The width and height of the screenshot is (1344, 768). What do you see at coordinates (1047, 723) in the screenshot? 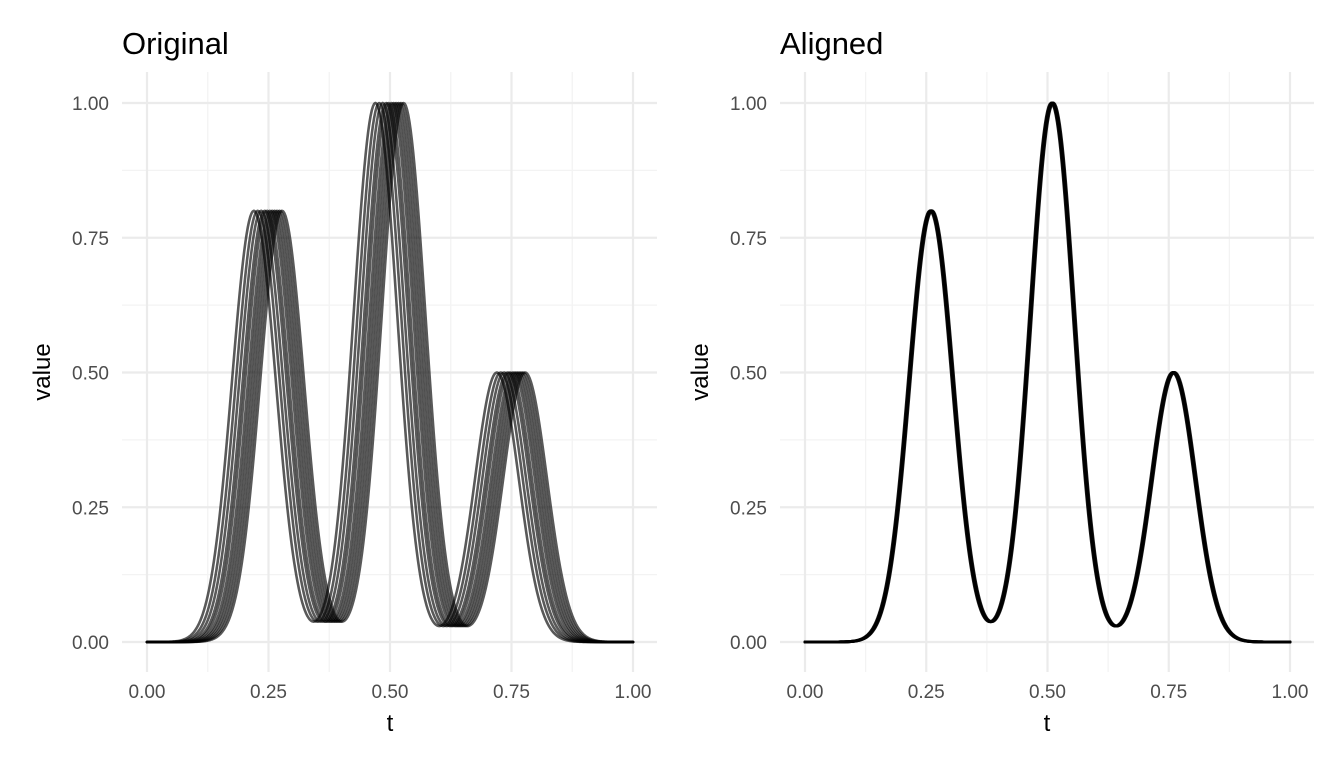
I see `x-axis-title-aligned: t` at bounding box center [1047, 723].